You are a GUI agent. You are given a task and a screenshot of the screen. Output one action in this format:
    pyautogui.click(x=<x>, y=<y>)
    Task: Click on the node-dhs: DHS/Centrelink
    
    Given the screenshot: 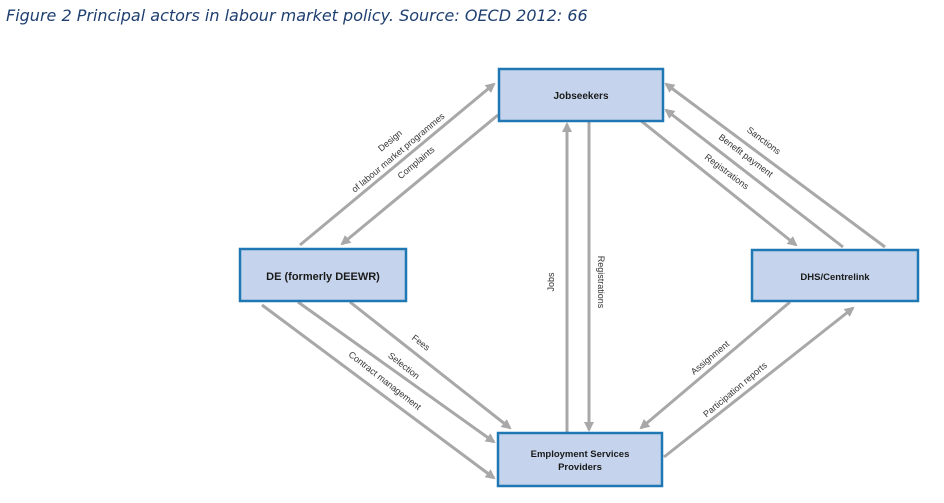 What is the action you would take?
    pyautogui.click(x=835, y=275)
    